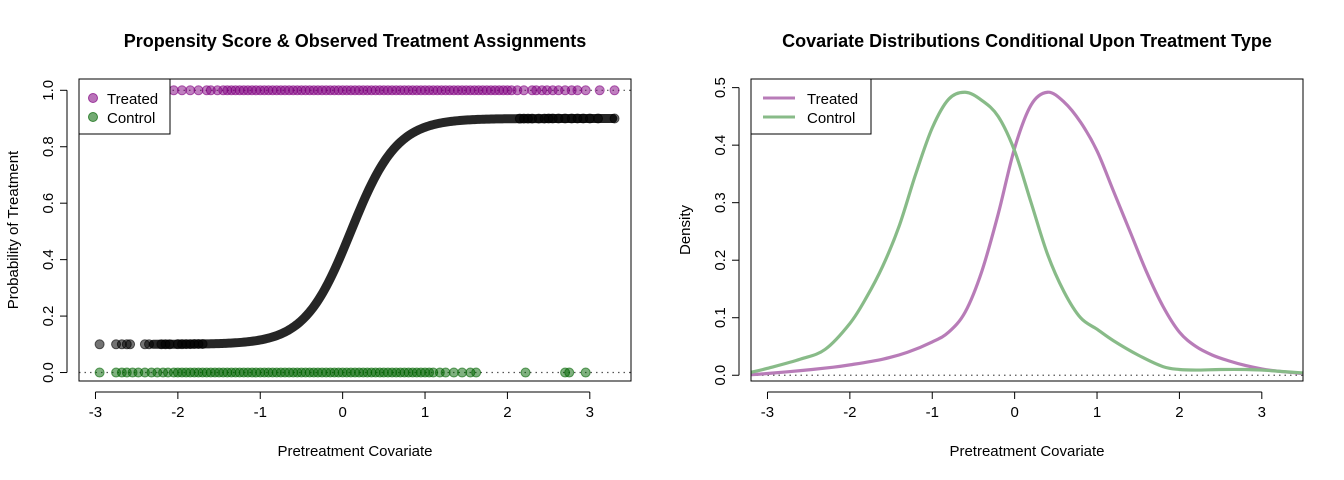 The height and width of the screenshot is (480, 1344). I want to click on treated-series, so click(390, 90).